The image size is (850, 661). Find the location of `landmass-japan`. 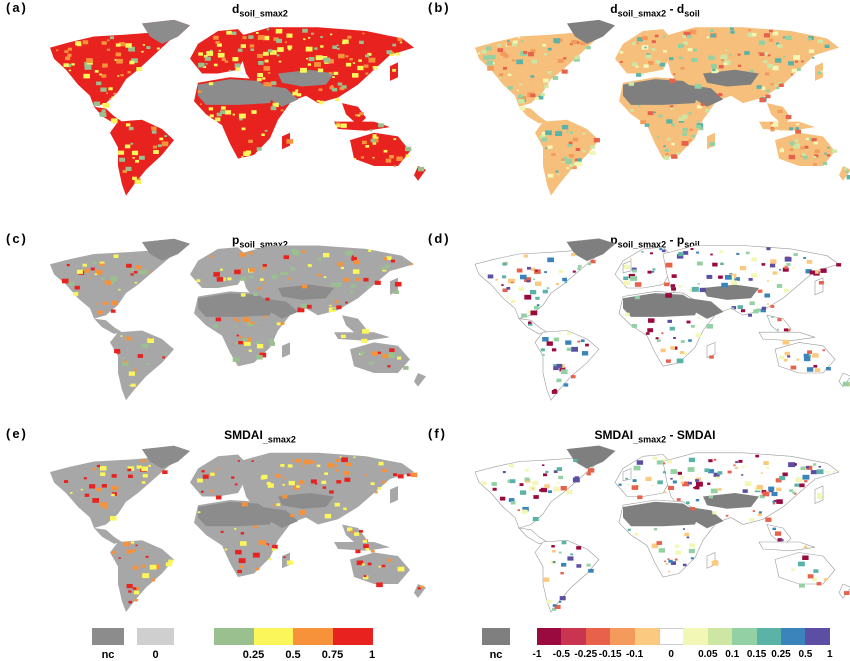

landmass-japan is located at coordinates (394, 495).